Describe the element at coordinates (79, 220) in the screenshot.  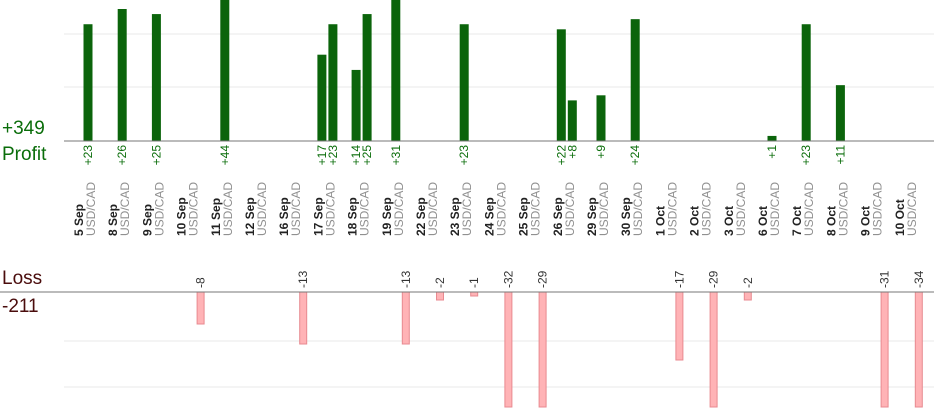
I see `date-tick-label: 5 Sep` at that location.